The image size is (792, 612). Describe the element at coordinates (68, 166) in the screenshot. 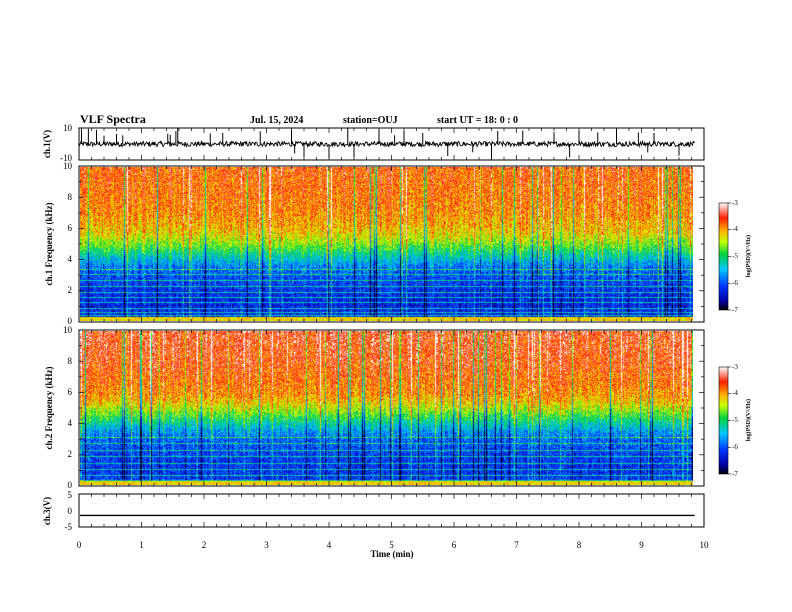

I see `ch1-ytick-10: 10` at that location.